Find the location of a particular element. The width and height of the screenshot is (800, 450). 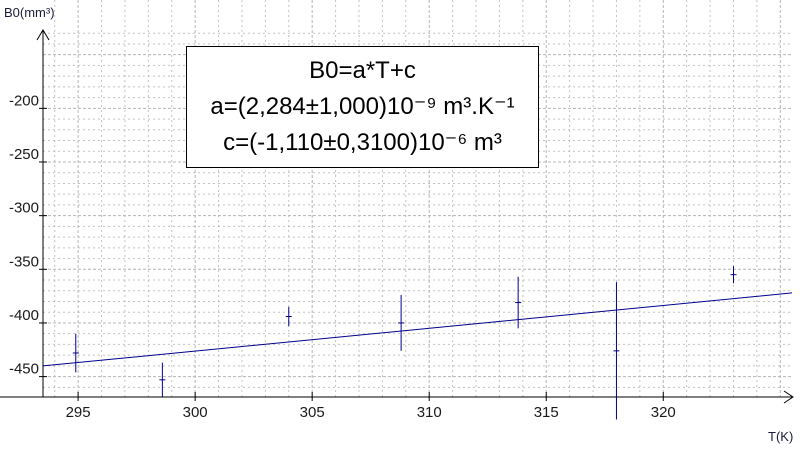

x-tick-label: 315 is located at coordinates (546, 412).